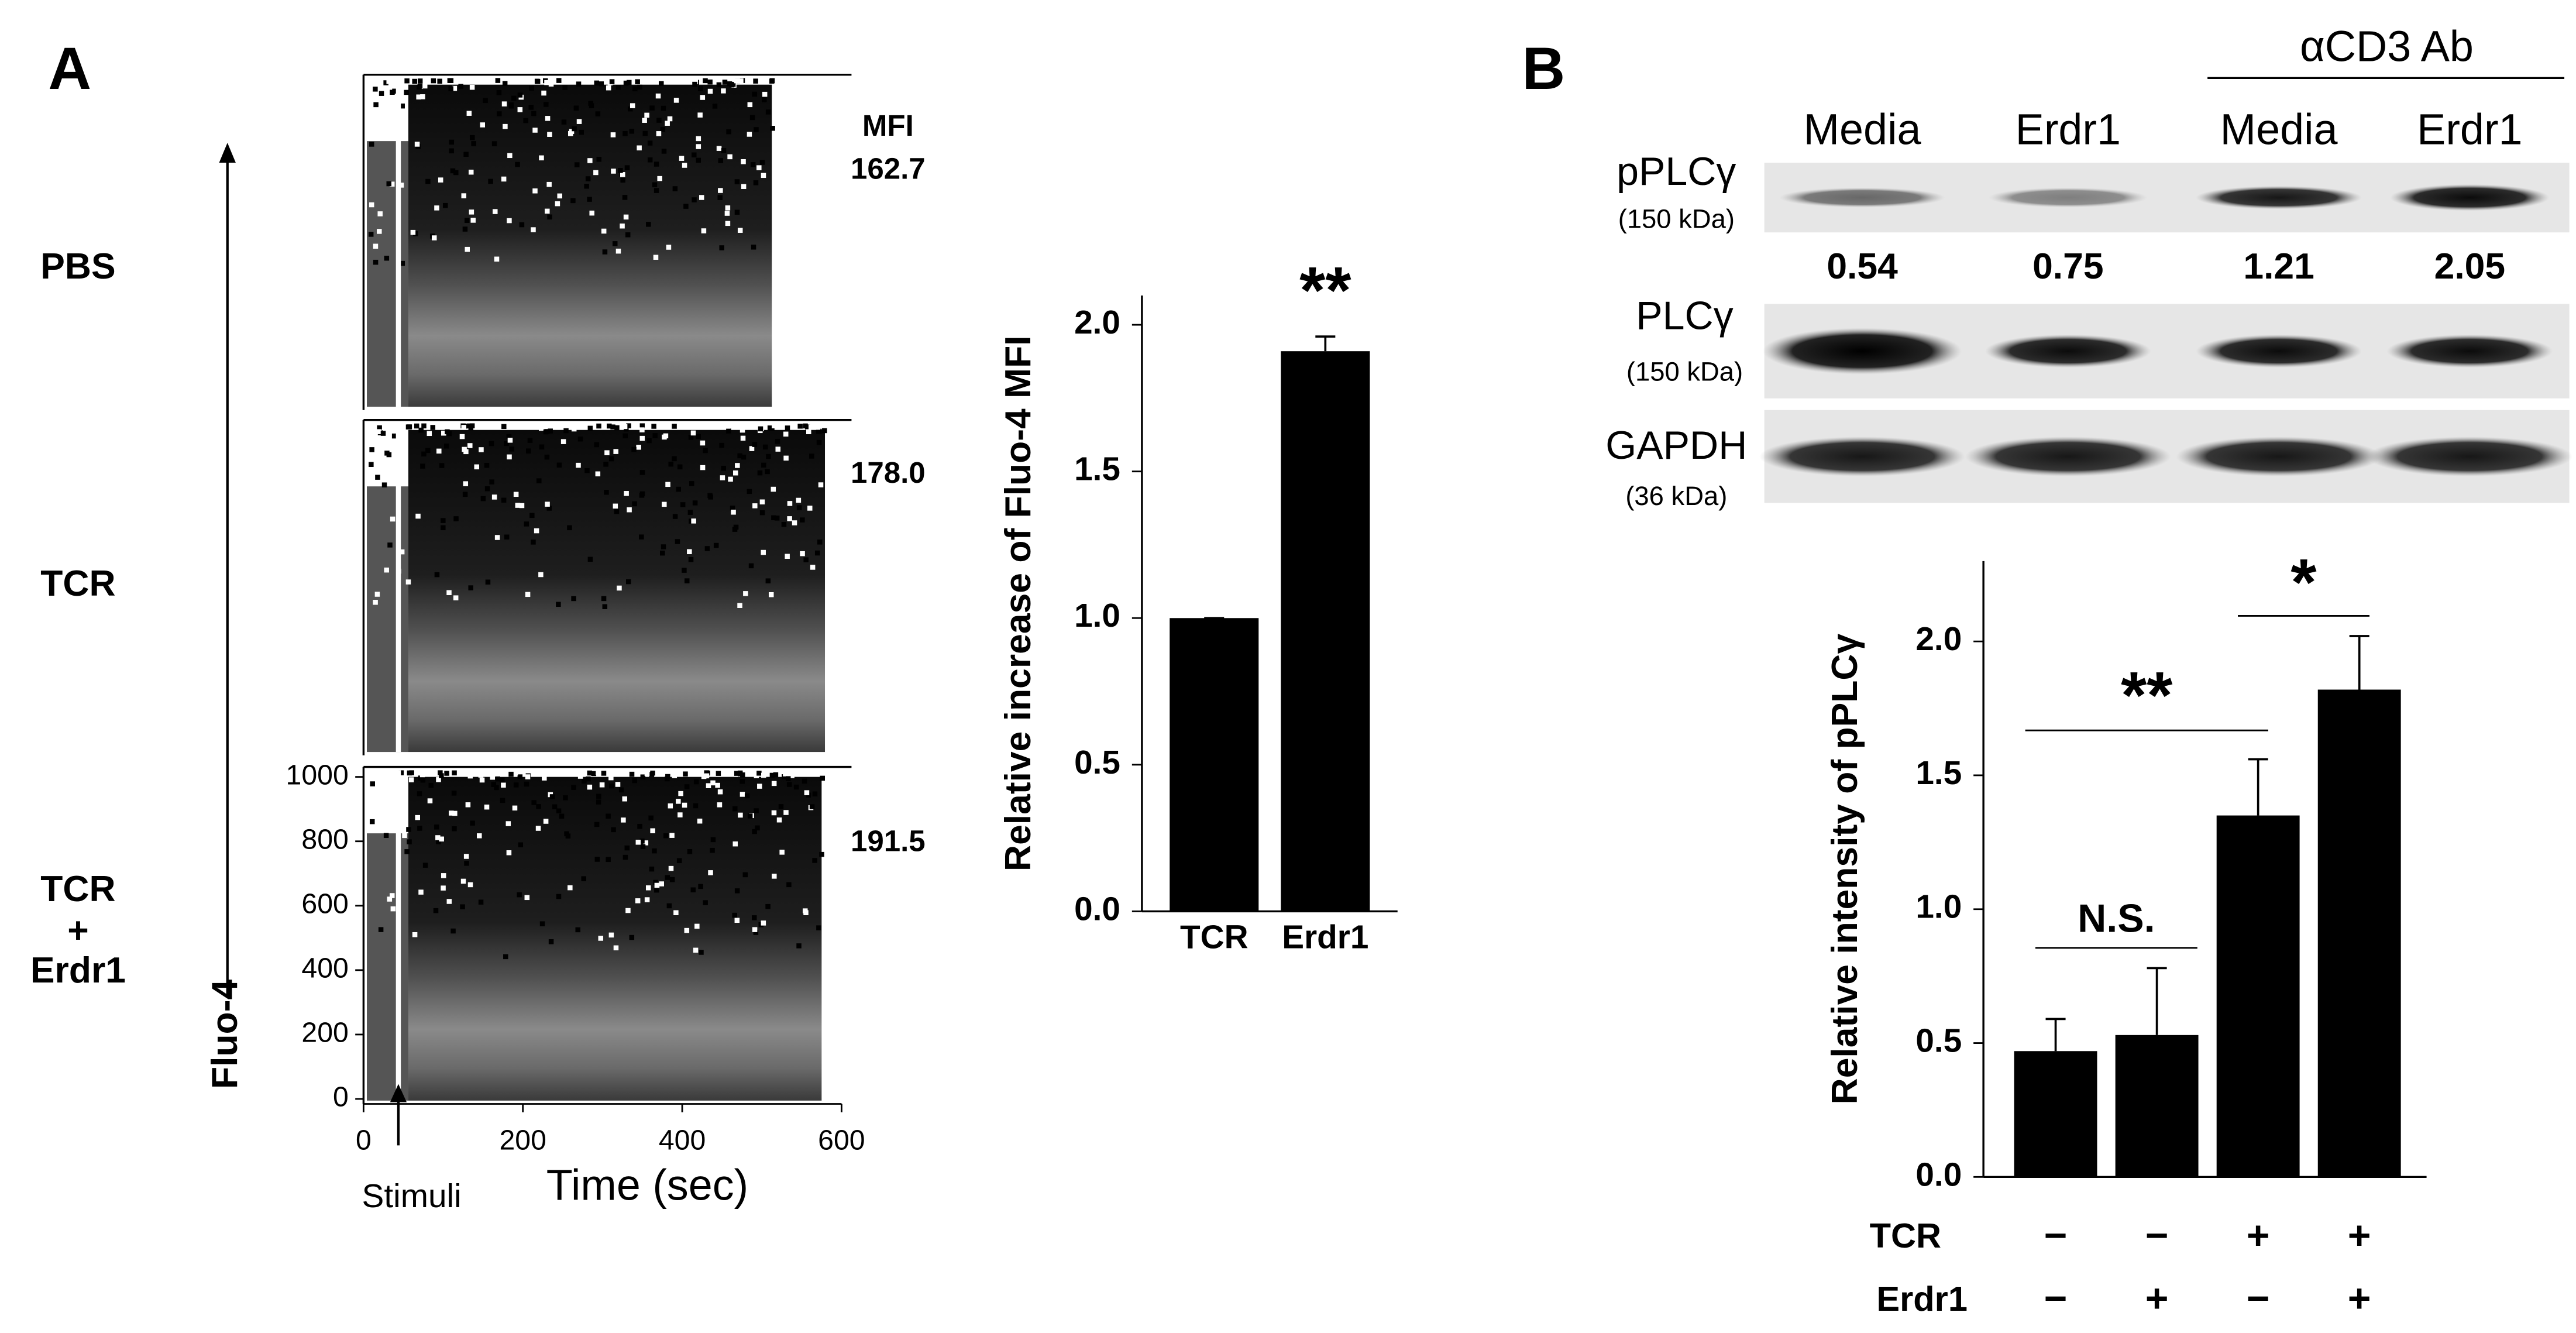 The height and width of the screenshot is (1333, 2576). What do you see at coordinates (888, 125) in the screenshot?
I see `mfi-header: MFI` at bounding box center [888, 125].